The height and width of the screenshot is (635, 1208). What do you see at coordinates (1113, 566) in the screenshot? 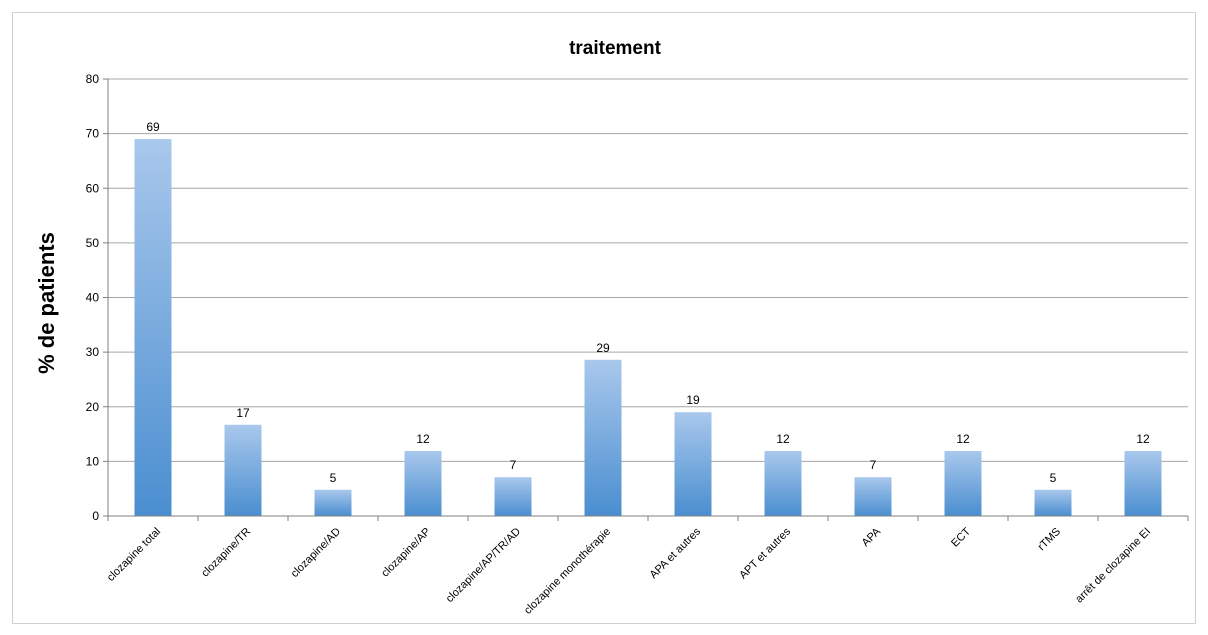
I see `x-tick-label: arrêt de clozapine EI` at bounding box center [1113, 566].